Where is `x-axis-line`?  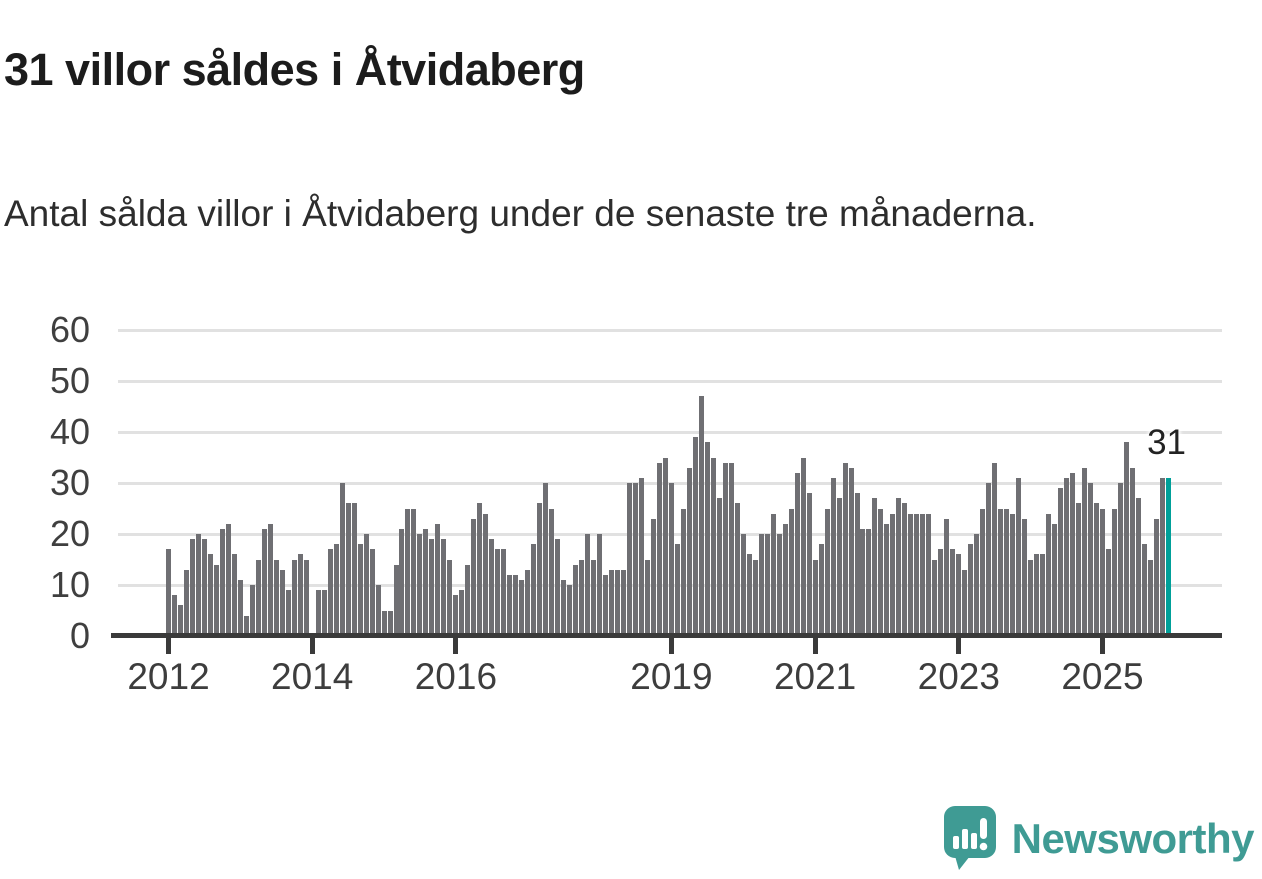
x-axis-line is located at coordinates (666, 635).